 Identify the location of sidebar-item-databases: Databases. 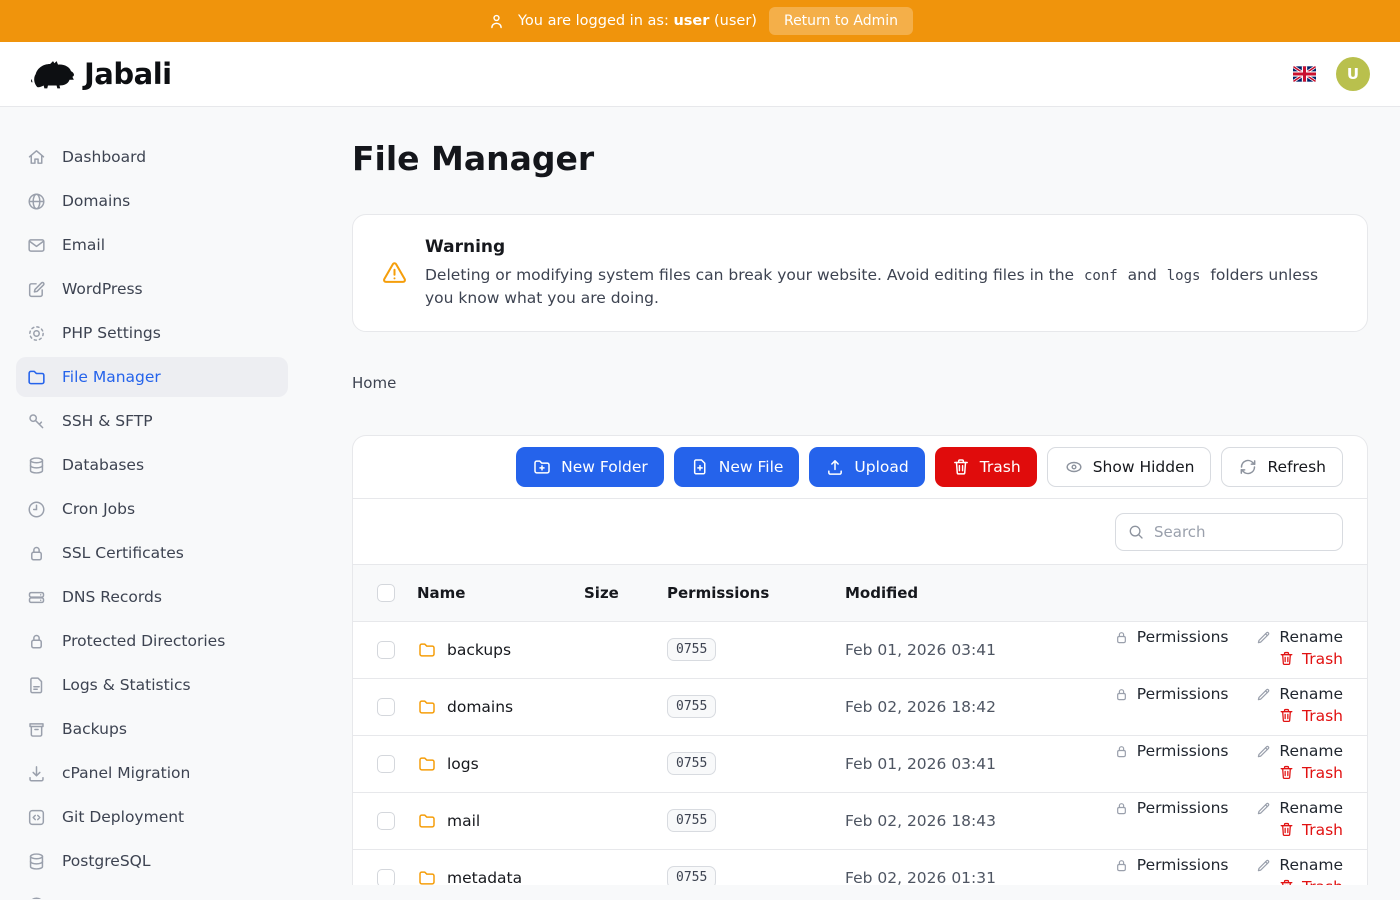
(152, 465).